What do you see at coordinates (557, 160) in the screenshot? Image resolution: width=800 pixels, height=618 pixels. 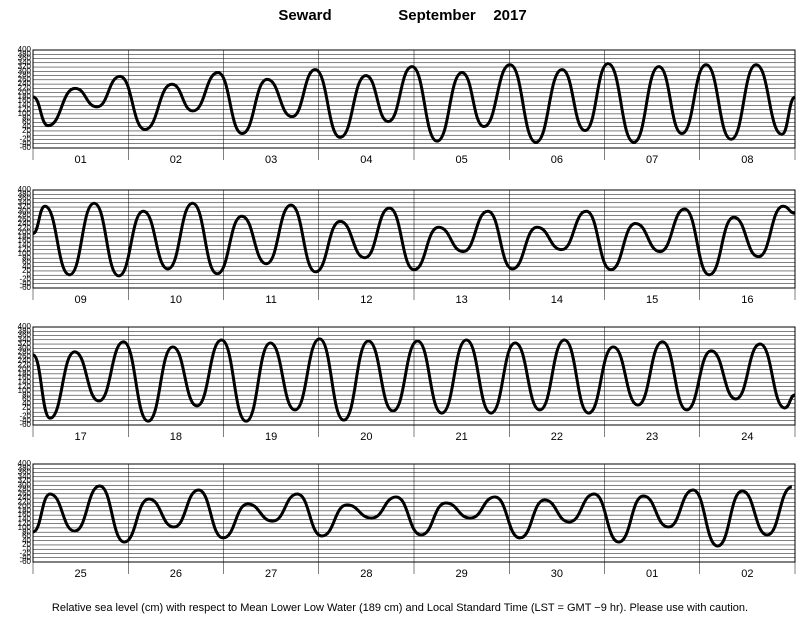 I see `day-label: 06` at bounding box center [557, 160].